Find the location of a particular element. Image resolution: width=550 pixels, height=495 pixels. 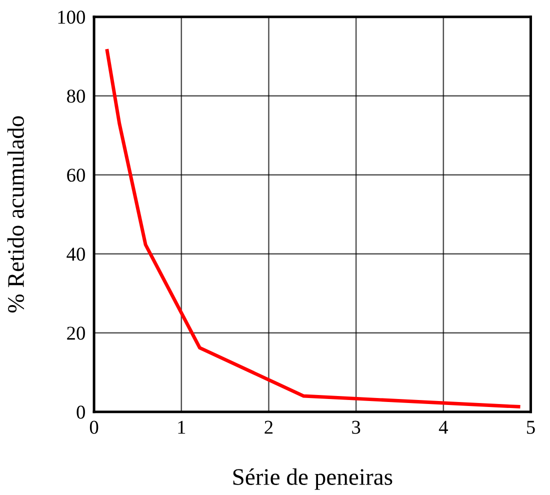

x-tick-label: 5 is located at coordinates (531, 427).